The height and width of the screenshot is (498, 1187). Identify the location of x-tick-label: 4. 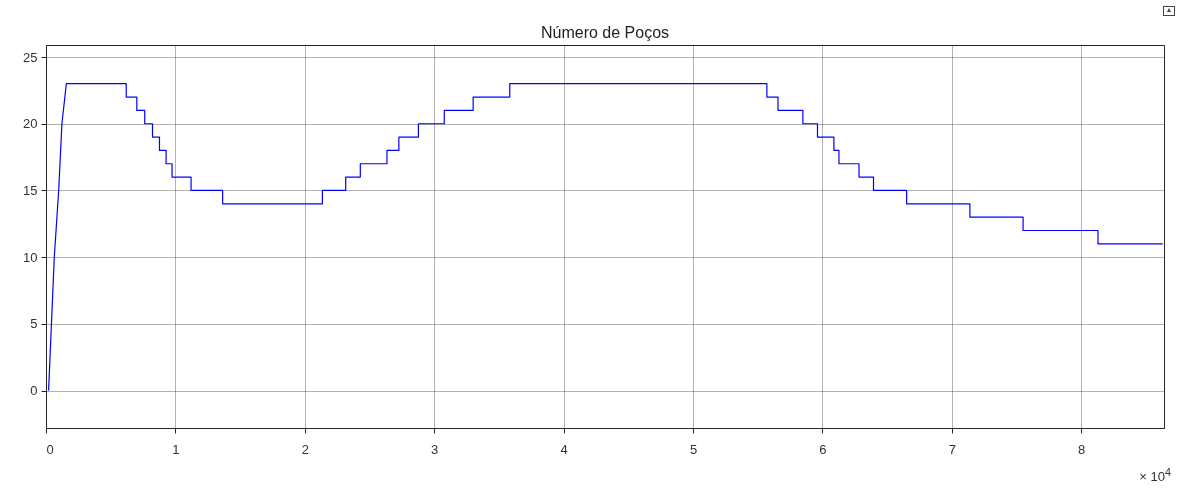
(564, 449).